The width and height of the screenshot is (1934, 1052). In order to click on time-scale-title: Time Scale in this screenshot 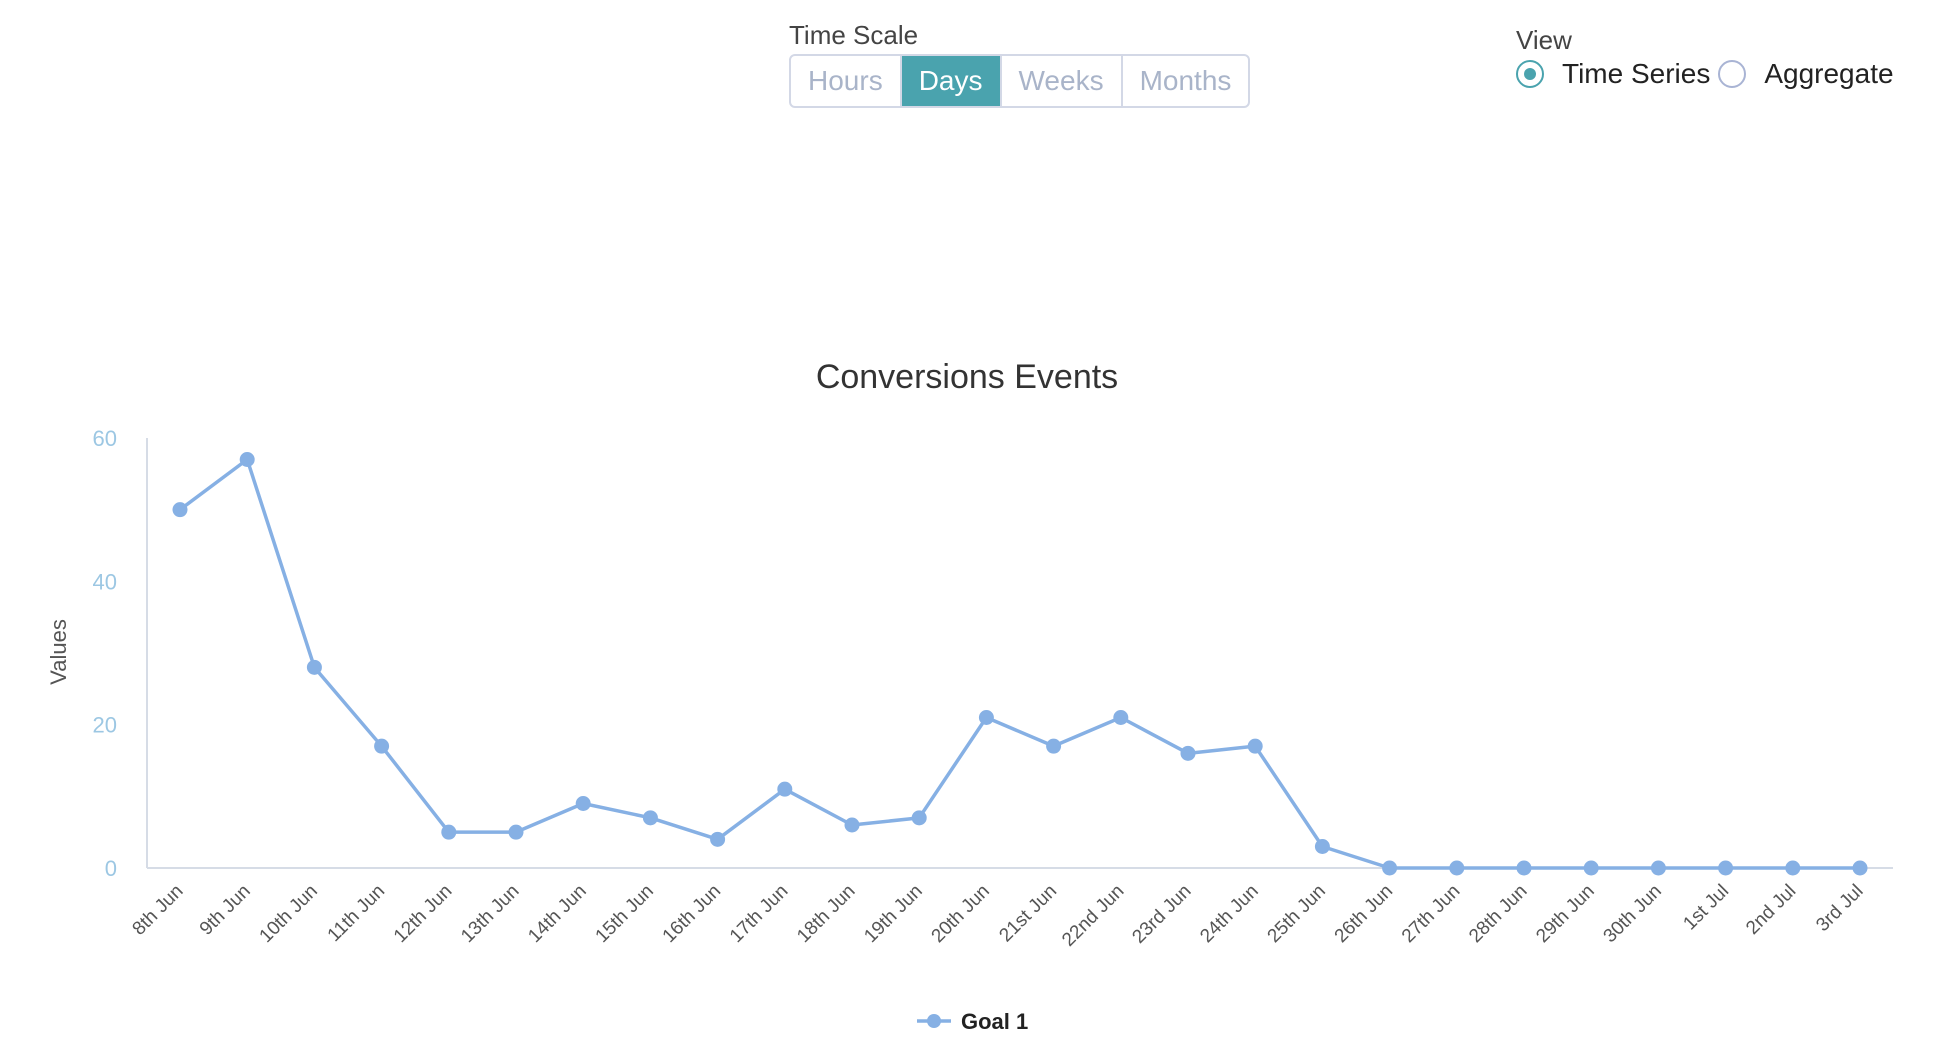, I will do `click(854, 35)`.